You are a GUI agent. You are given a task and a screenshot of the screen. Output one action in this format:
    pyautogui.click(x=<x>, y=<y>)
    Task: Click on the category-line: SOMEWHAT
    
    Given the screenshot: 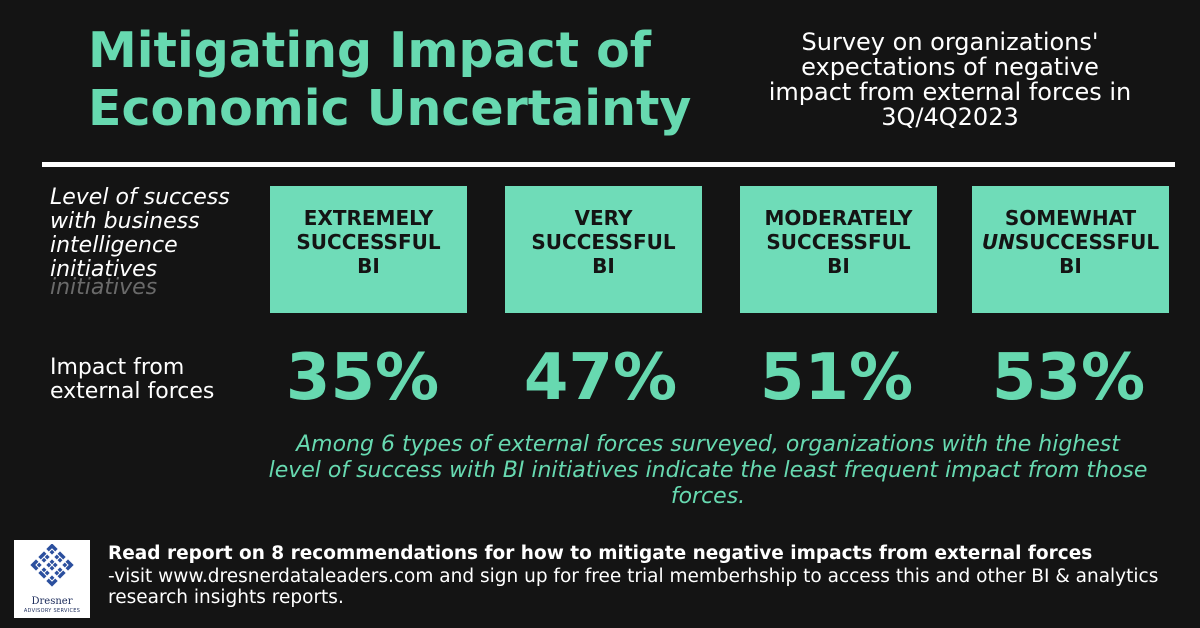 What is the action you would take?
    pyautogui.click(x=1070, y=218)
    